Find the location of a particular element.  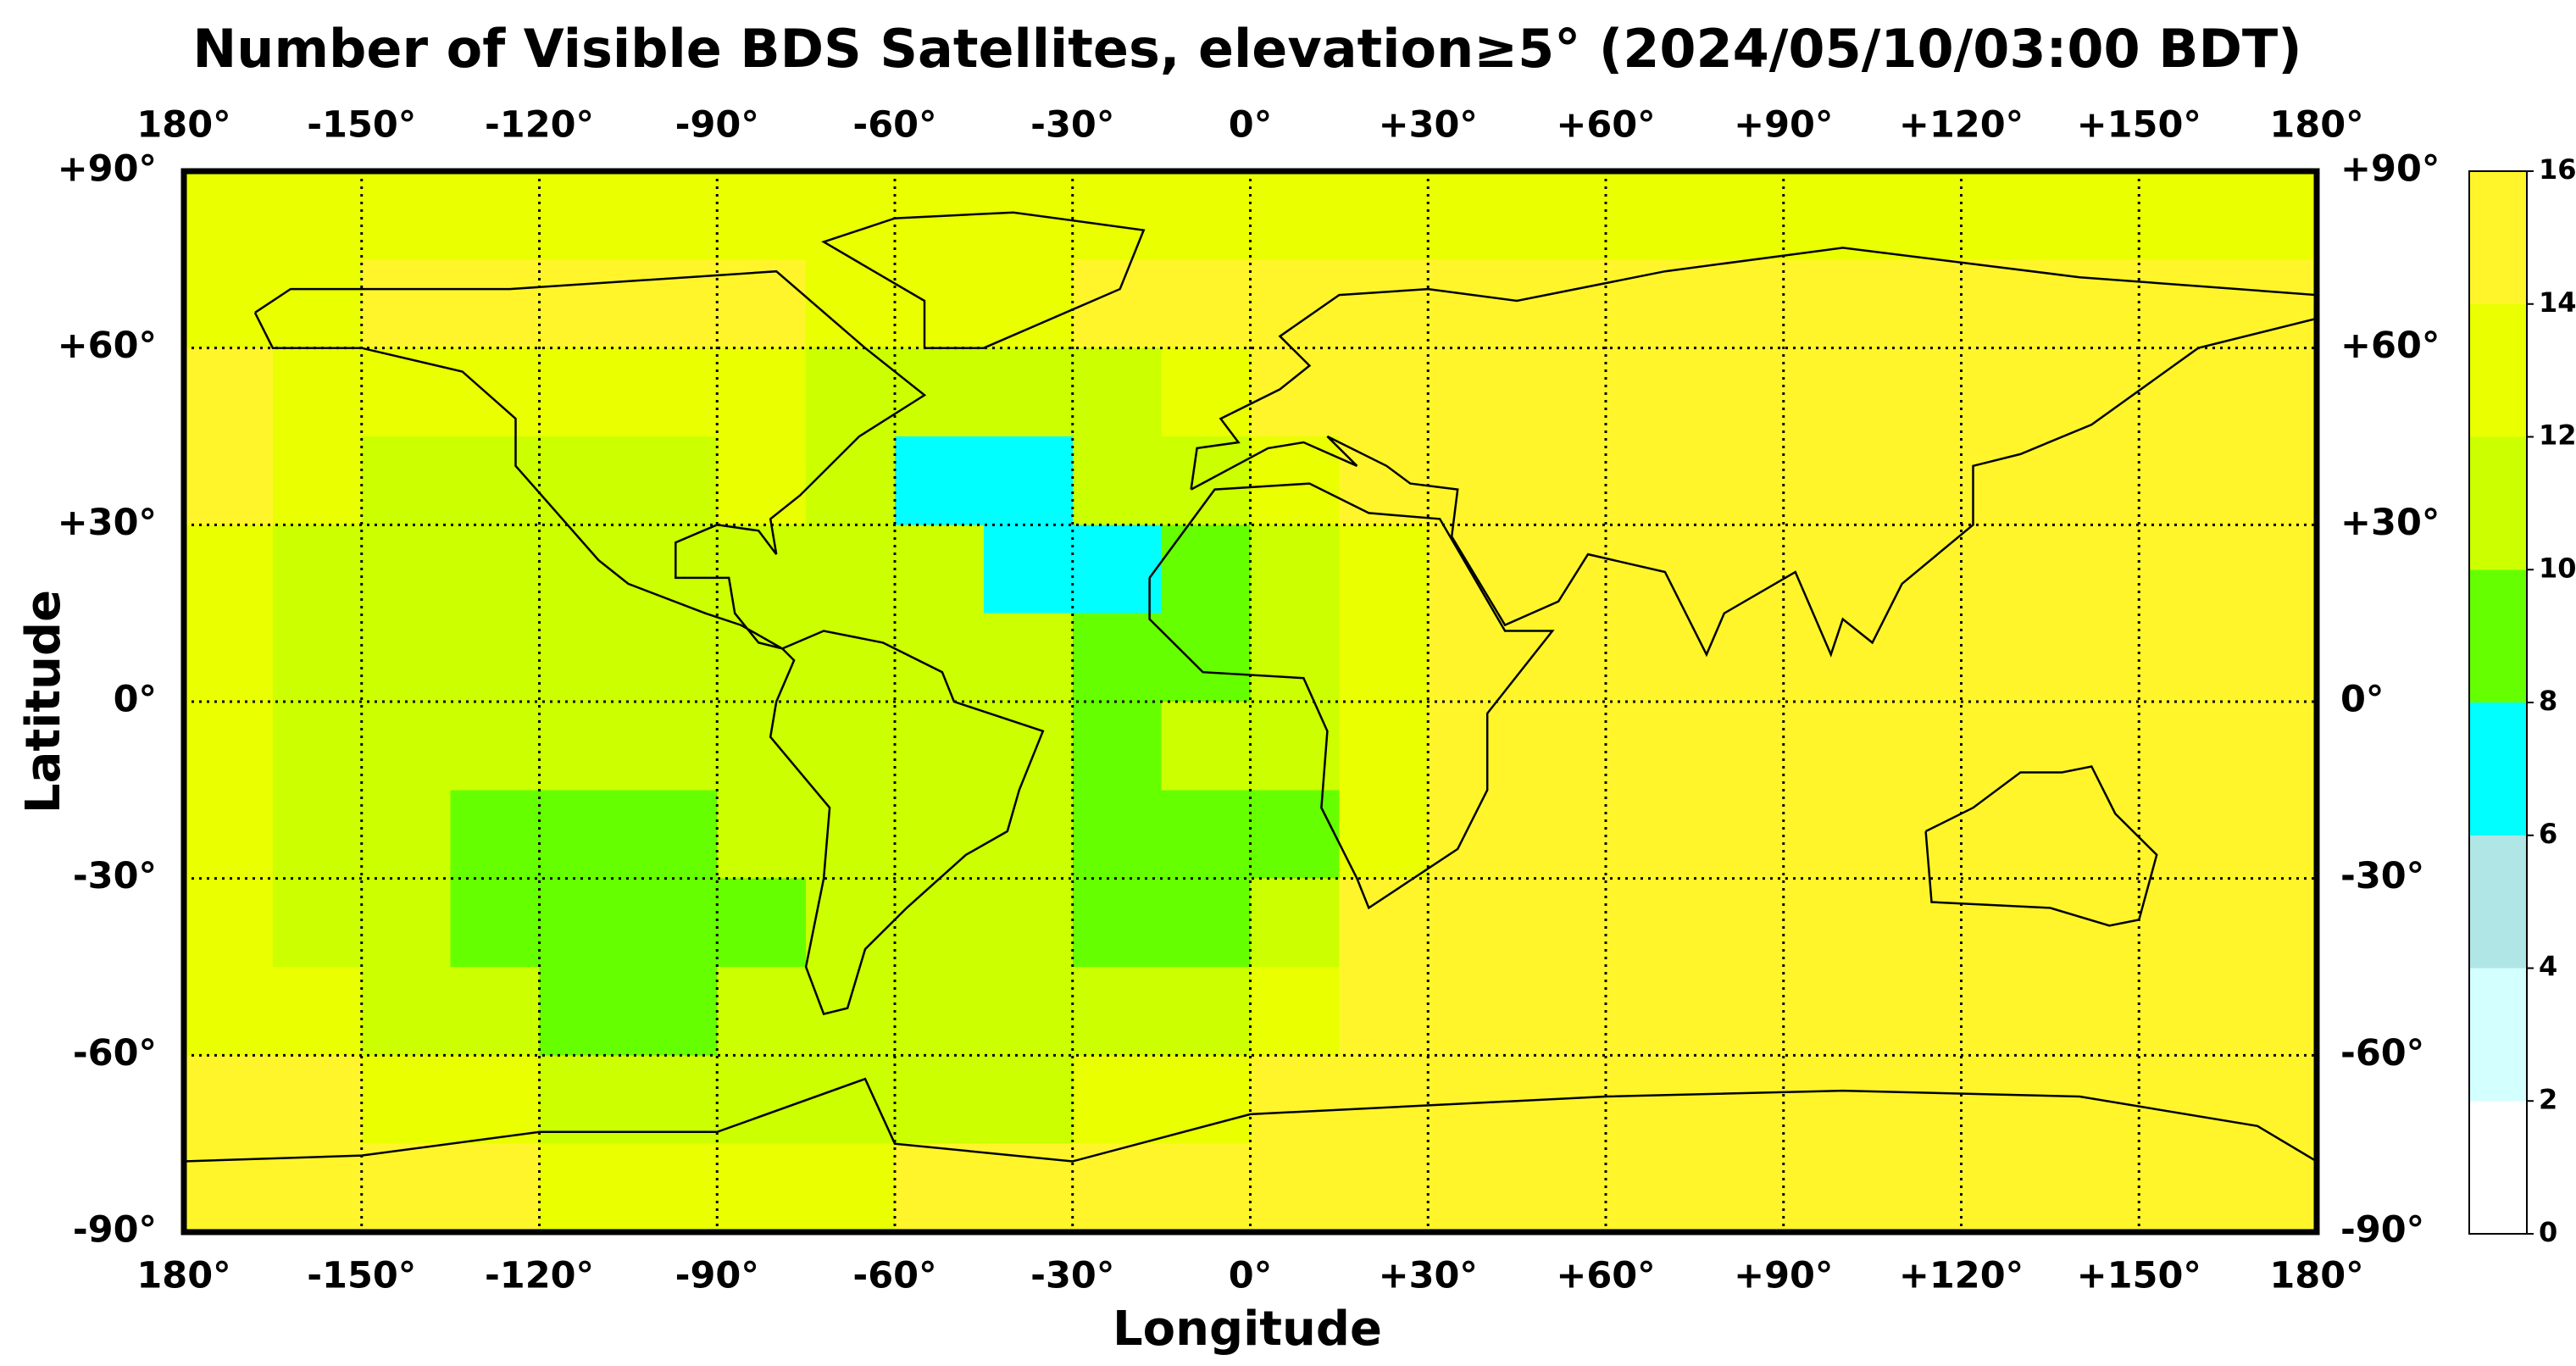

x-tick-label: -90° is located at coordinates (717, 125).